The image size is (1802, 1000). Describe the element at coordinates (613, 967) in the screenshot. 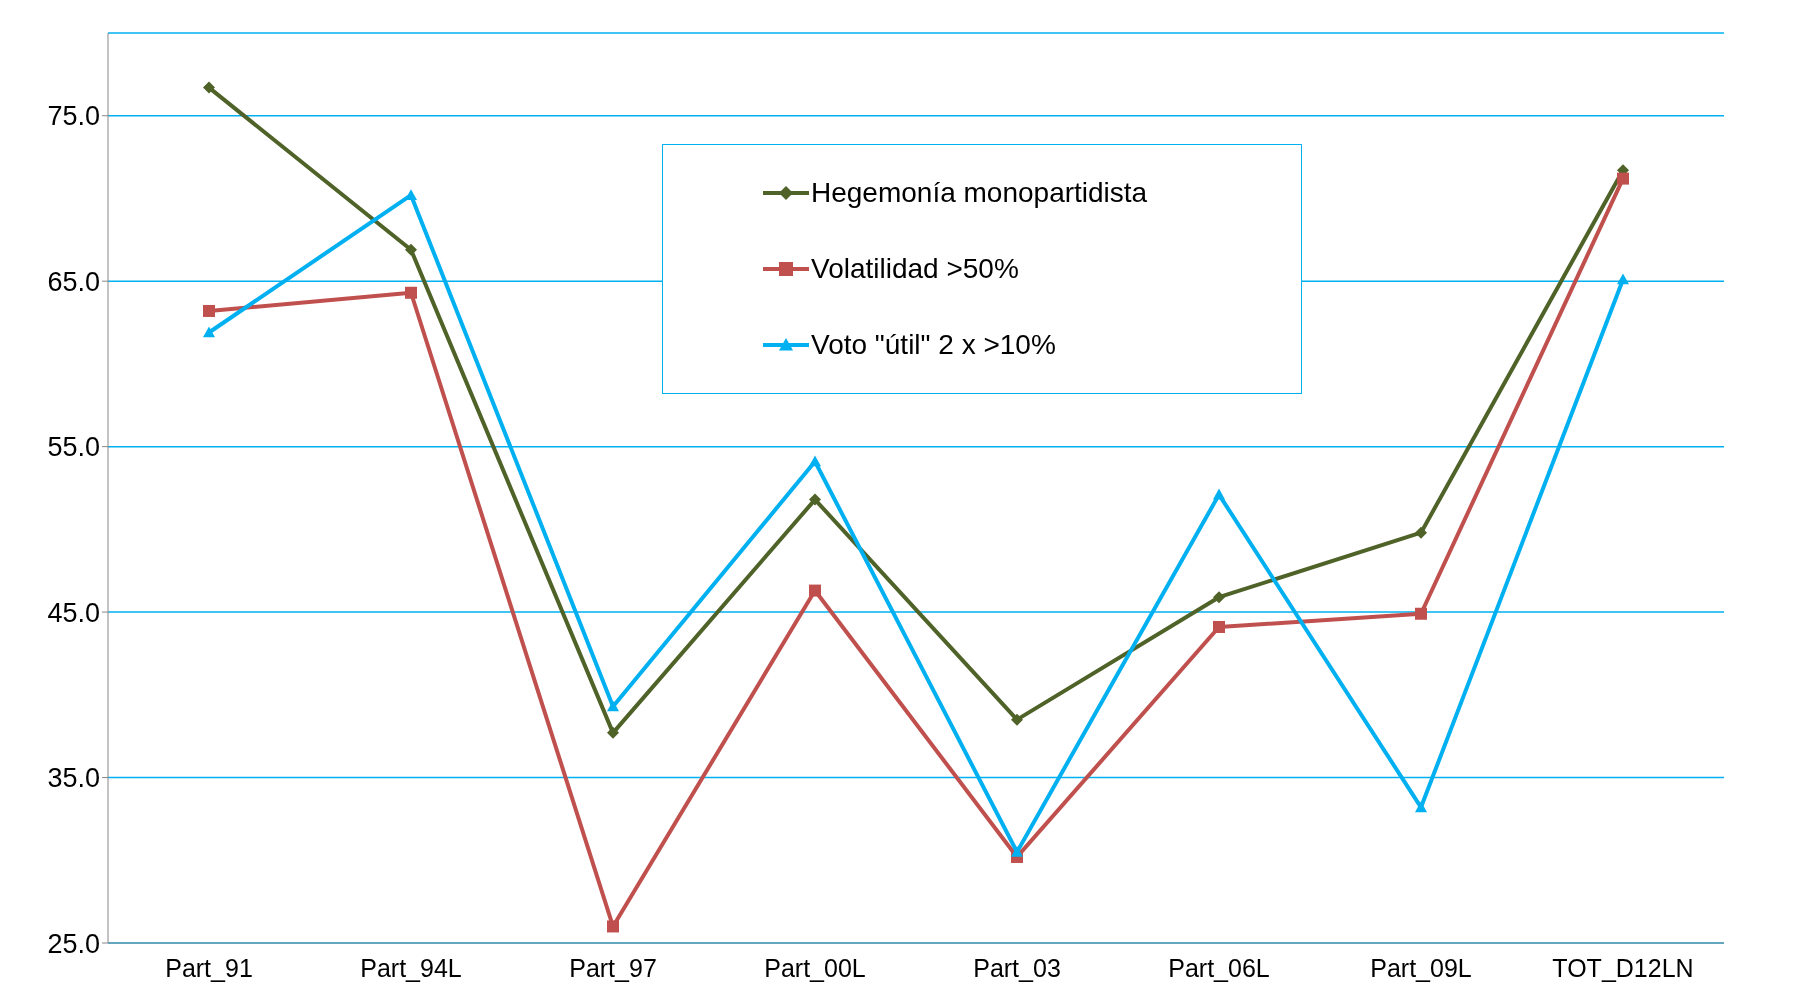

I see `x-tick-label: Part_97` at that location.